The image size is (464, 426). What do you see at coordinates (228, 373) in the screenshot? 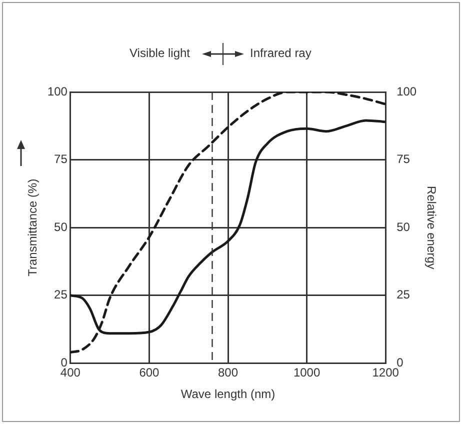
I see `x-tick-label: 800` at bounding box center [228, 373].